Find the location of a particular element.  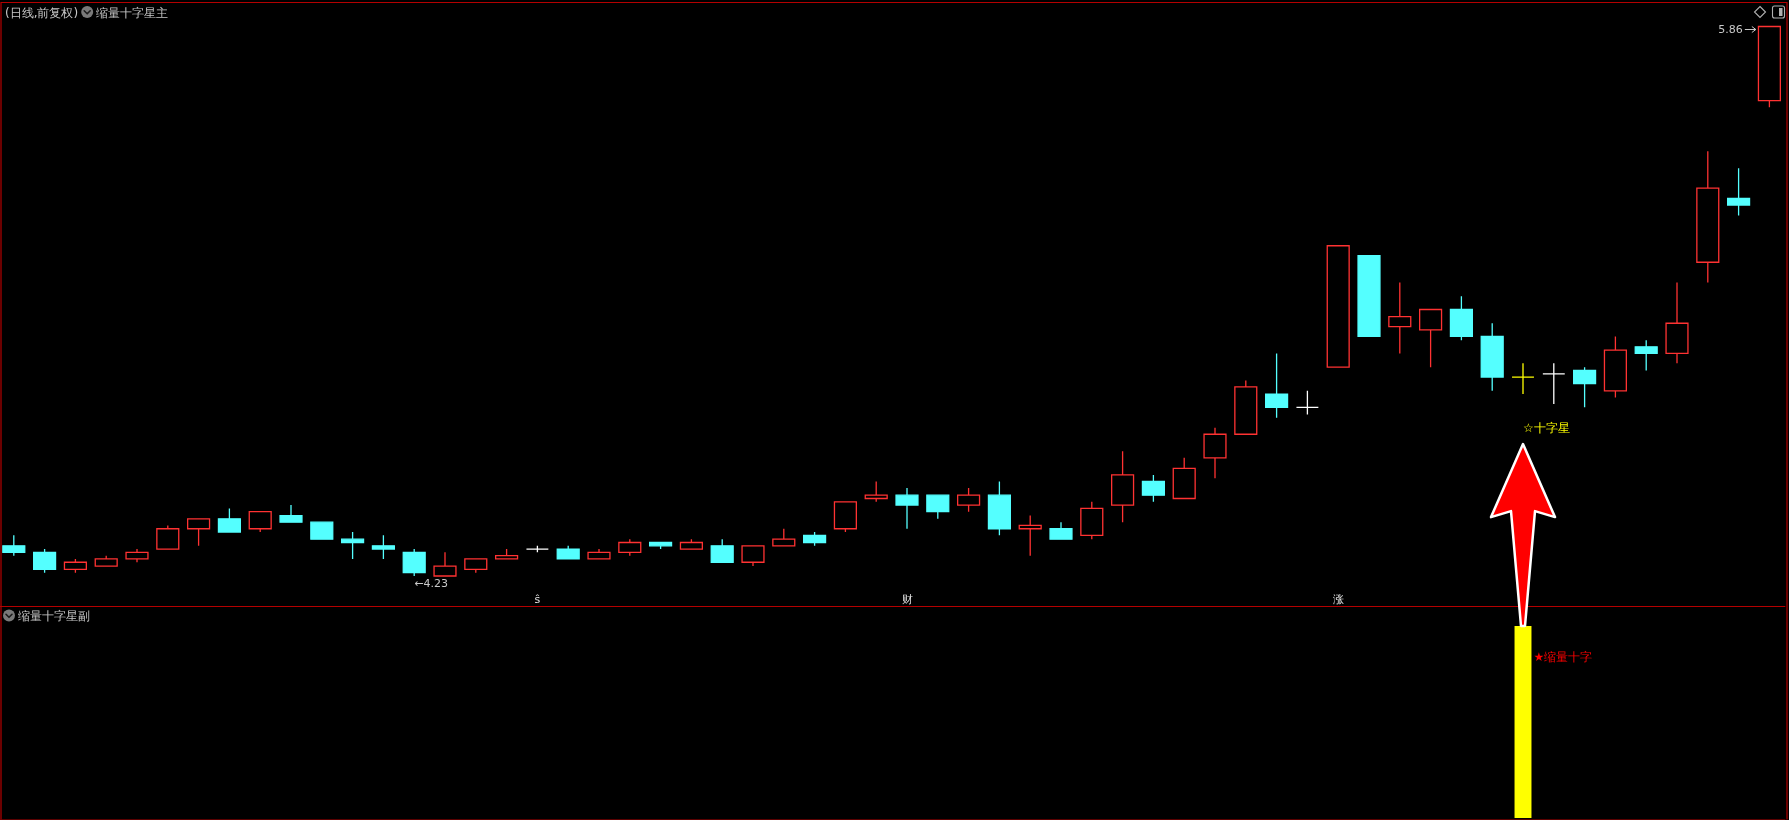

annotation: ★缩量十字 is located at coordinates (1563, 656).